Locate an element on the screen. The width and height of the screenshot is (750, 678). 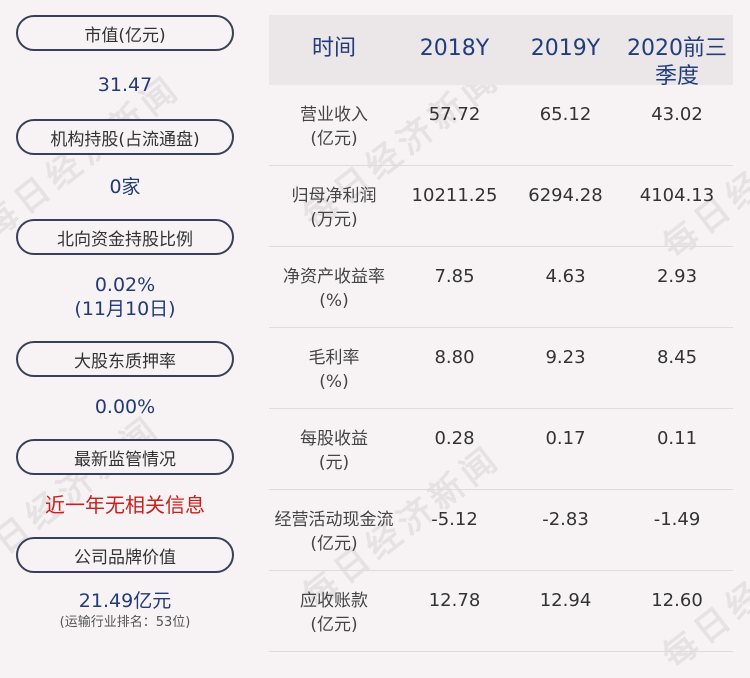
row-label: 归母净利润 (万元) is located at coordinates (334, 208).